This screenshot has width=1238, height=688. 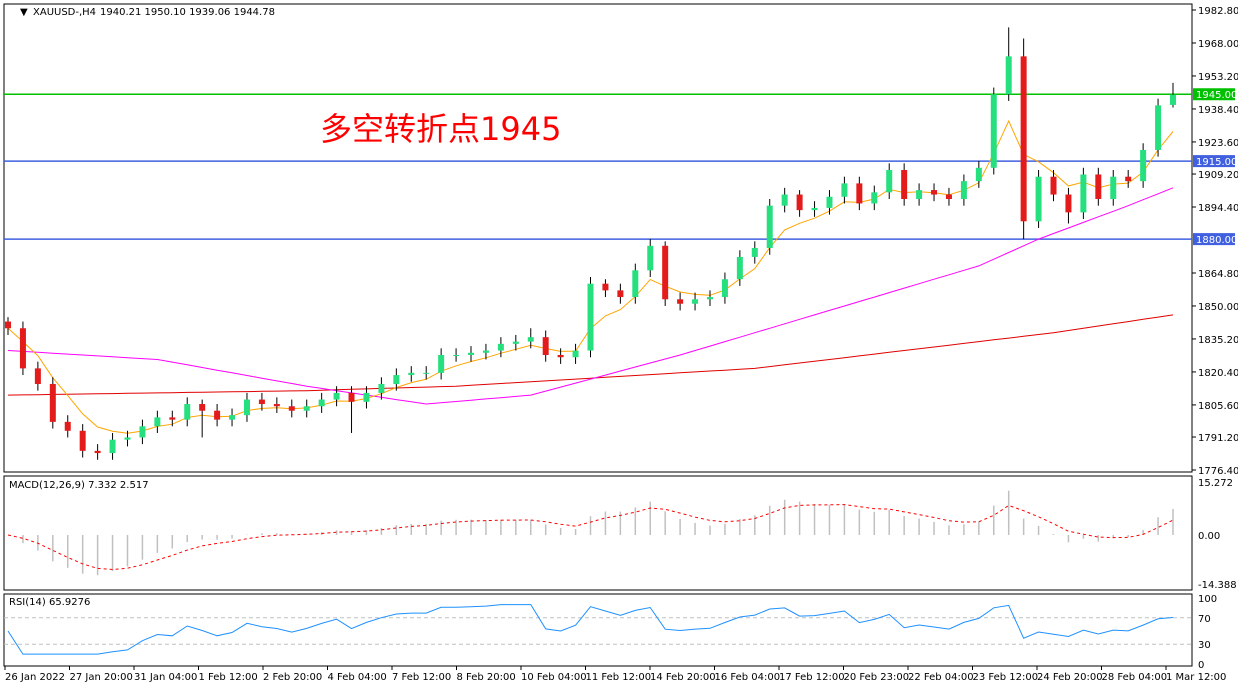 What do you see at coordinates (1218, 340) in the screenshot?
I see `y-tick-label: 1835.20` at bounding box center [1218, 340].